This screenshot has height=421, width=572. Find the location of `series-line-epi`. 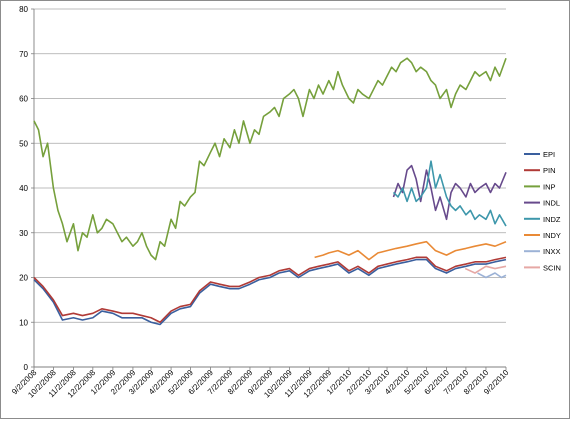

series-line-epi is located at coordinates (270, 292).